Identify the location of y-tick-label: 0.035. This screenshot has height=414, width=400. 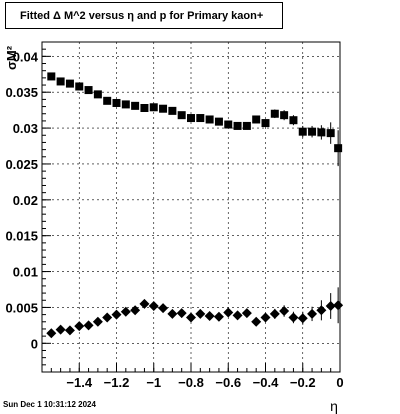
(21, 92).